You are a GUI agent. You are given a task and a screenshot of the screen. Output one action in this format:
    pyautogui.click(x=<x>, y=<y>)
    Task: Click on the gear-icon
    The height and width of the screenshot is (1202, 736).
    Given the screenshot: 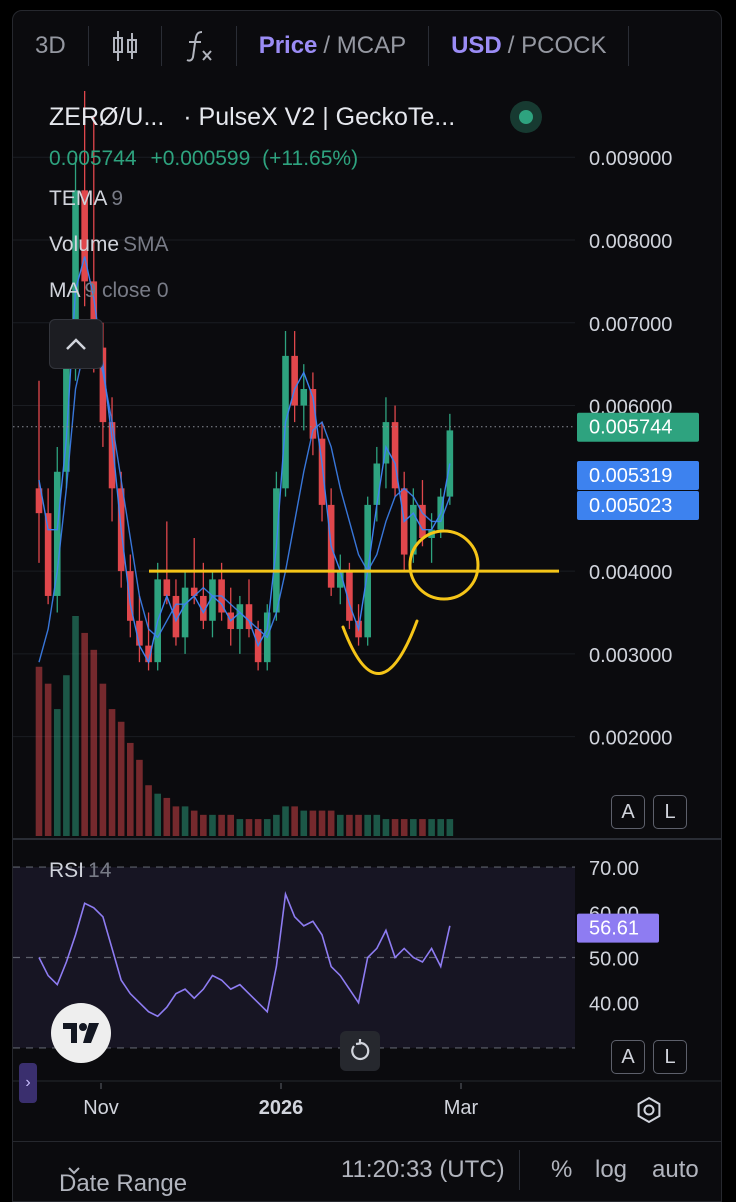 What is the action you would take?
    pyautogui.click(x=649, y=1110)
    